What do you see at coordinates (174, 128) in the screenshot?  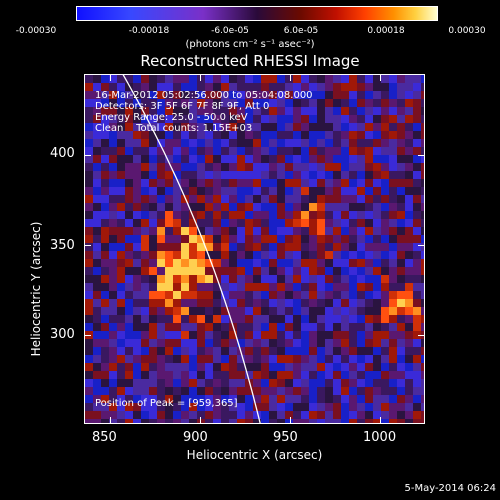 I see `clean-info: Clean Total counts: 1.15E+03` at bounding box center [174, 128].